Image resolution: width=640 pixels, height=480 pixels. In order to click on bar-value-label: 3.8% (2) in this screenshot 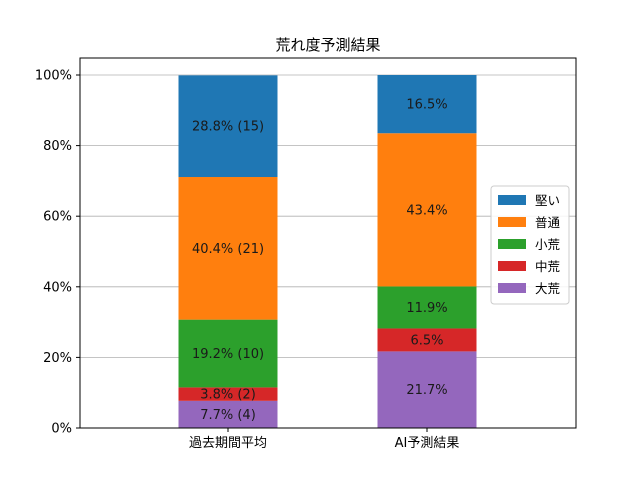, I will do `click(228, 395)`.